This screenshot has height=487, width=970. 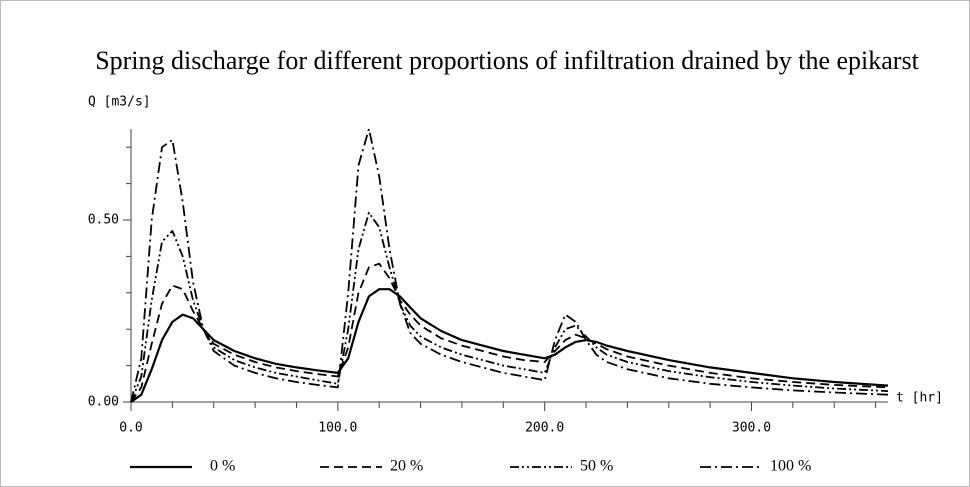 I want to click on y-tick-label: 0.50, so click(x=103, y=220).